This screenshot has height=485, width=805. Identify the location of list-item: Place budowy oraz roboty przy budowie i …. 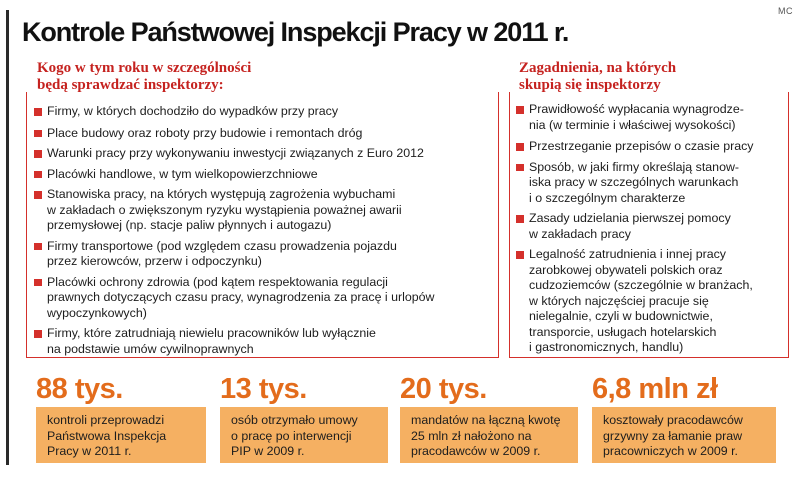
(265, 134).